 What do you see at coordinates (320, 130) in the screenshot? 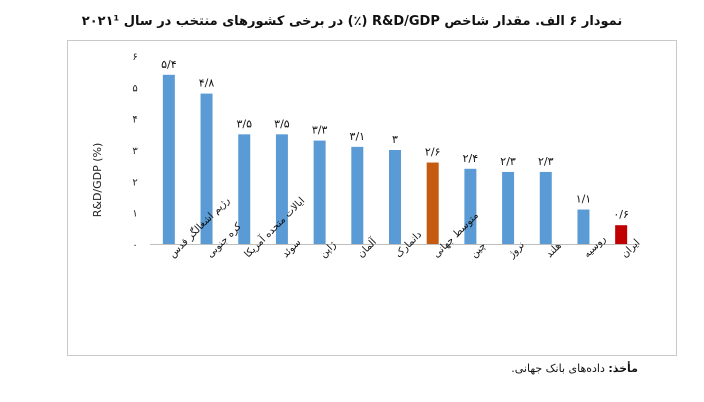
I see `data-label: ۳/۳` at bounding box center [320, 130].